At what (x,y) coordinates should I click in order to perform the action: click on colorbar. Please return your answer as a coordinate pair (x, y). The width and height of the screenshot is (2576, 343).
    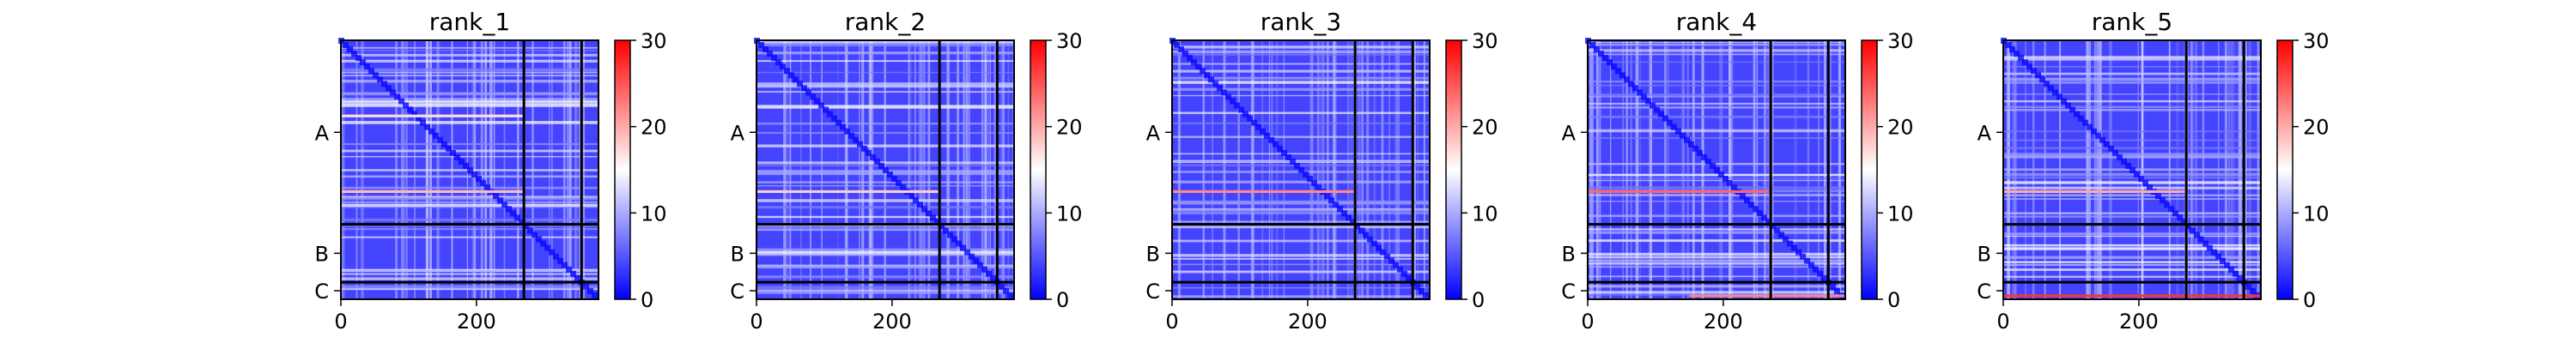
    Looking at the image, I should click on (622, 169).